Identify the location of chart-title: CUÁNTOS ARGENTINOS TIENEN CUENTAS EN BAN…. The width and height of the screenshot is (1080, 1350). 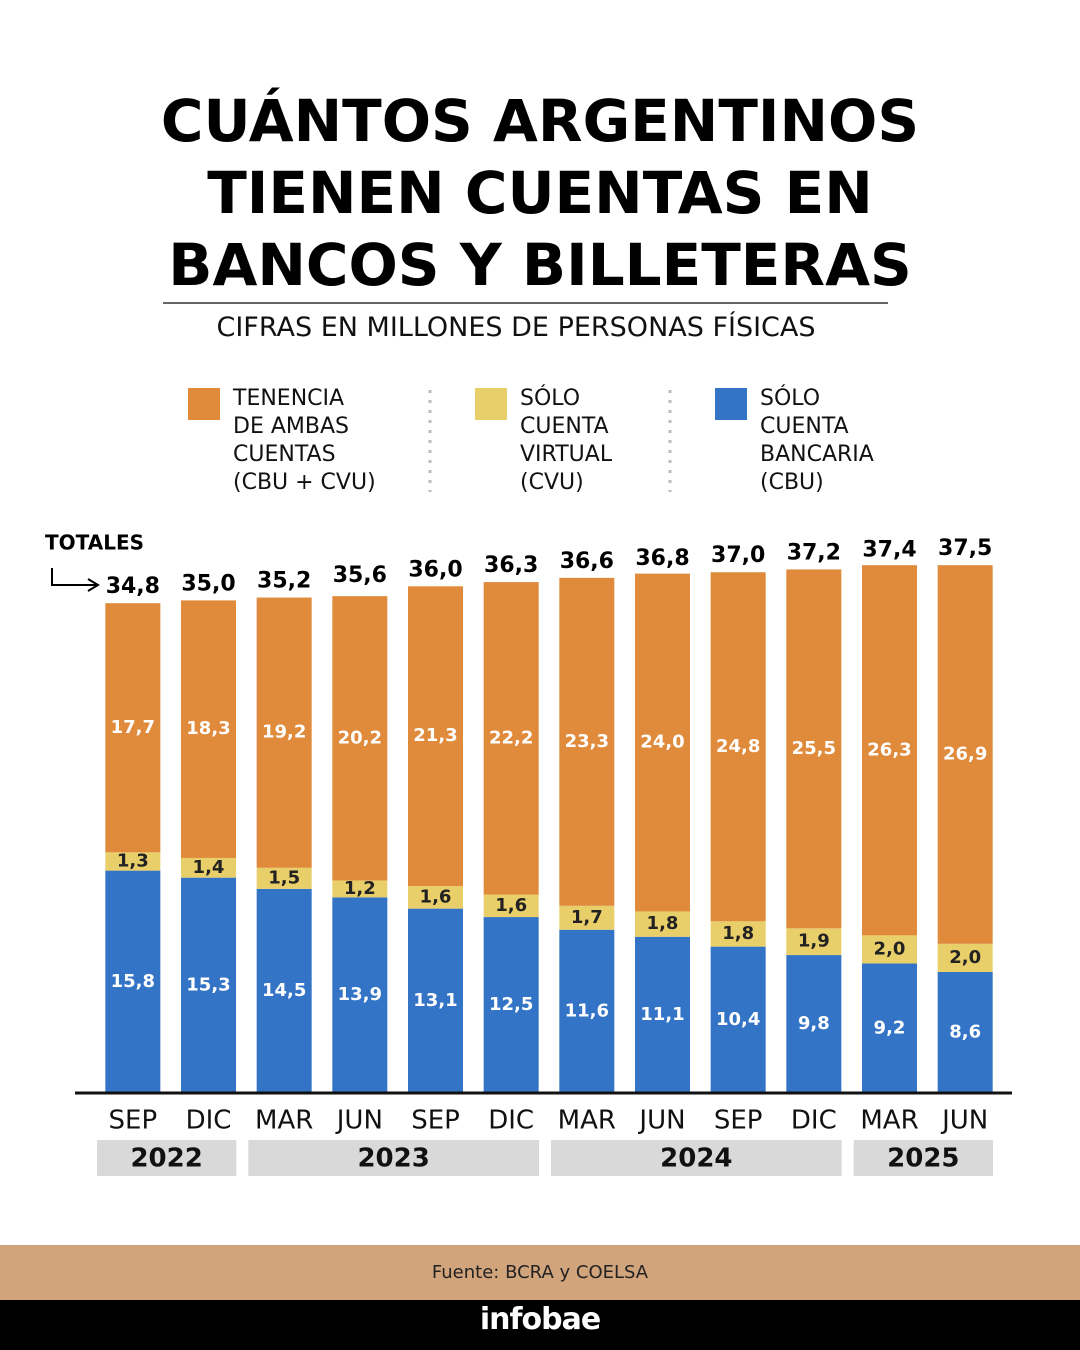
(540, 193).